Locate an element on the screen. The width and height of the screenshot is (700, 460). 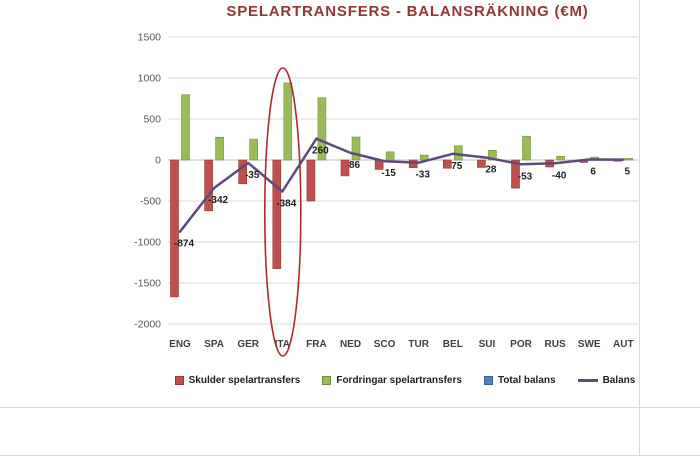
legend-item-3: Balans is located at coordinates (606, 380).